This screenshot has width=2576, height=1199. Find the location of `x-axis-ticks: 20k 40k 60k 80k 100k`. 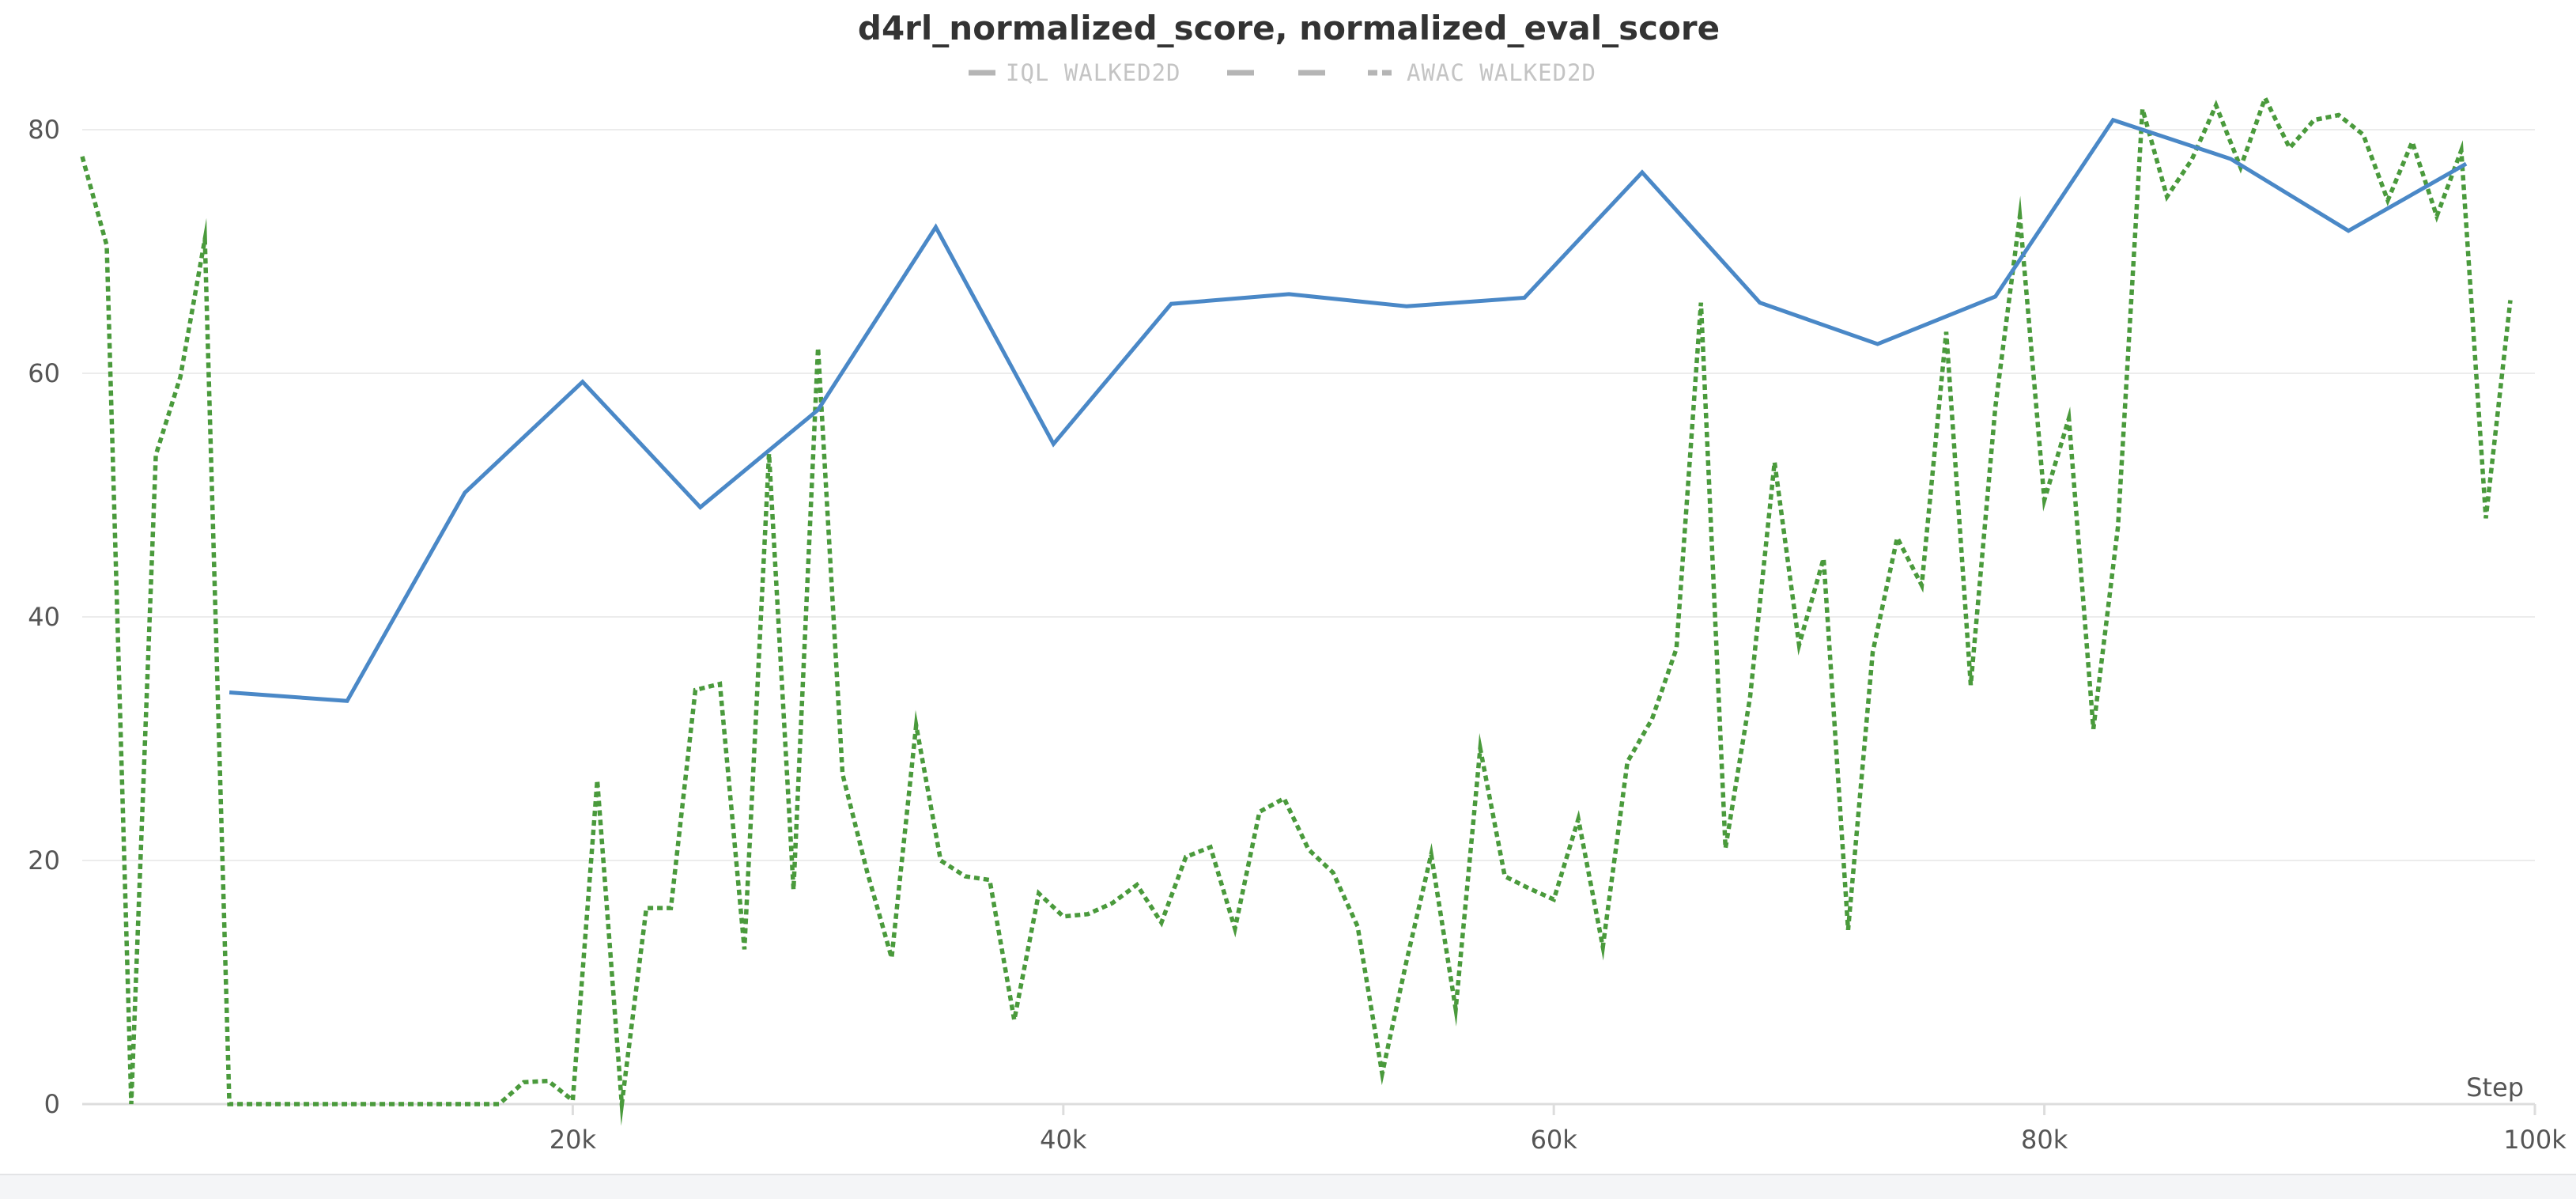

x-axis-ticks: 20k 40k 60k 80k 100k is located at coordinates (1558, 1129).